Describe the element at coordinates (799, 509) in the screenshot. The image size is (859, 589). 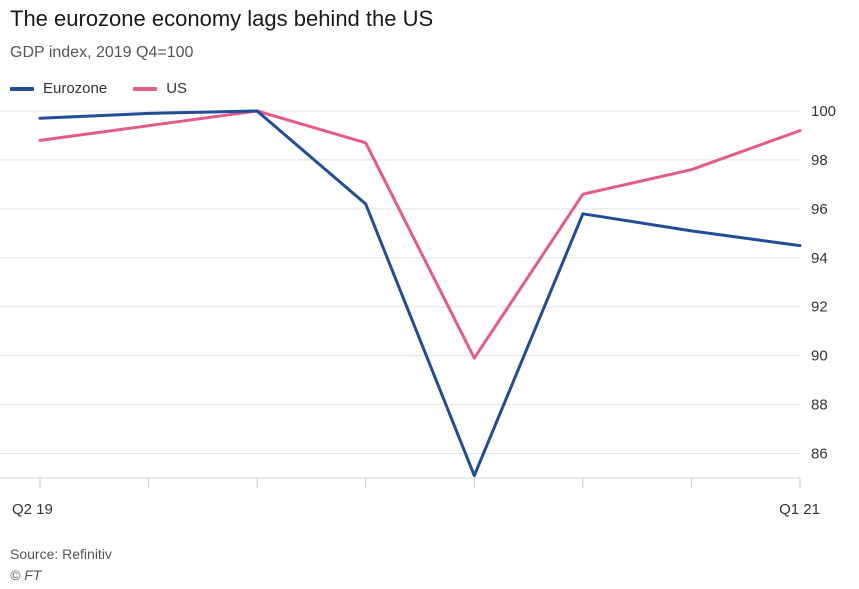
I see `x-tick-label-7: Q1 21` at that location.